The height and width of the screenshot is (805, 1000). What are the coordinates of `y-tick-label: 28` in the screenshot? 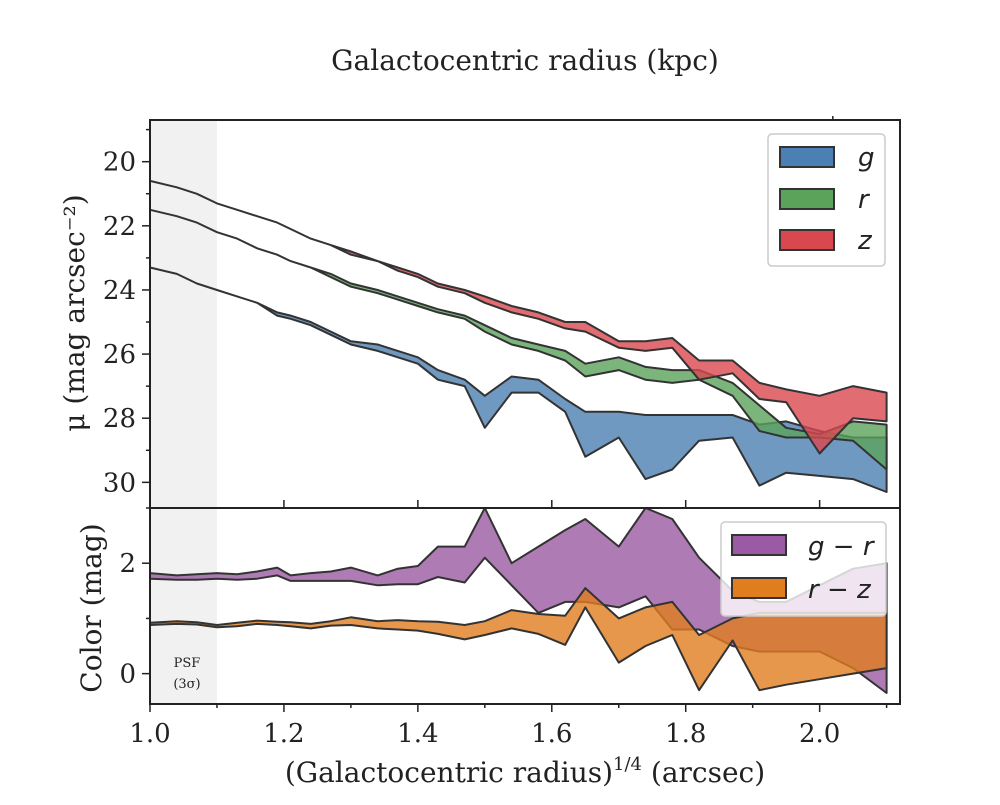 It's located at (119, 419).